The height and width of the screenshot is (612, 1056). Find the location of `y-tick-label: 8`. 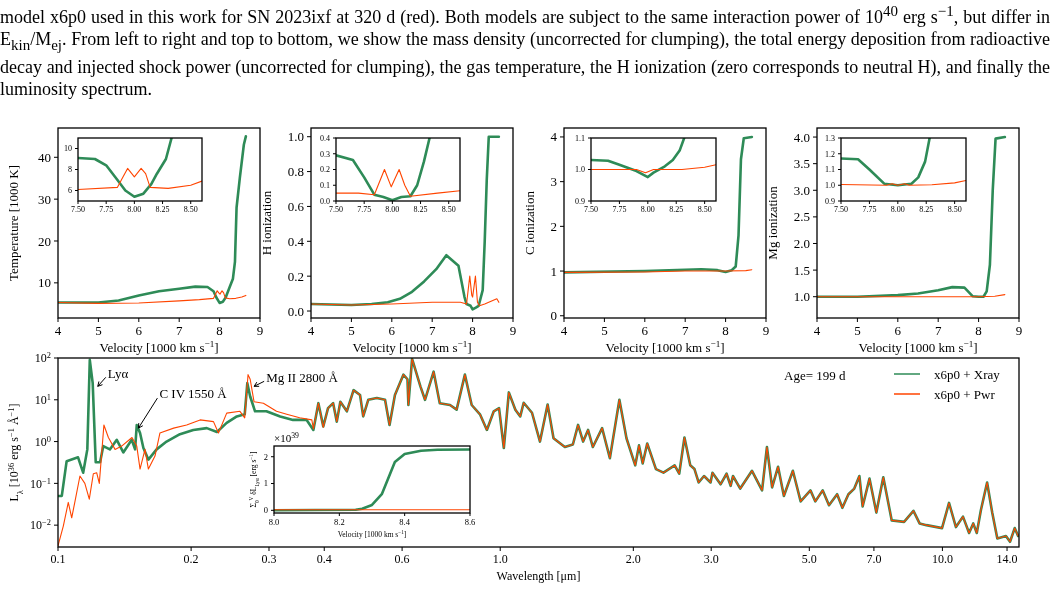

y-tick-label: 8 is located at coordinates (70, 170).